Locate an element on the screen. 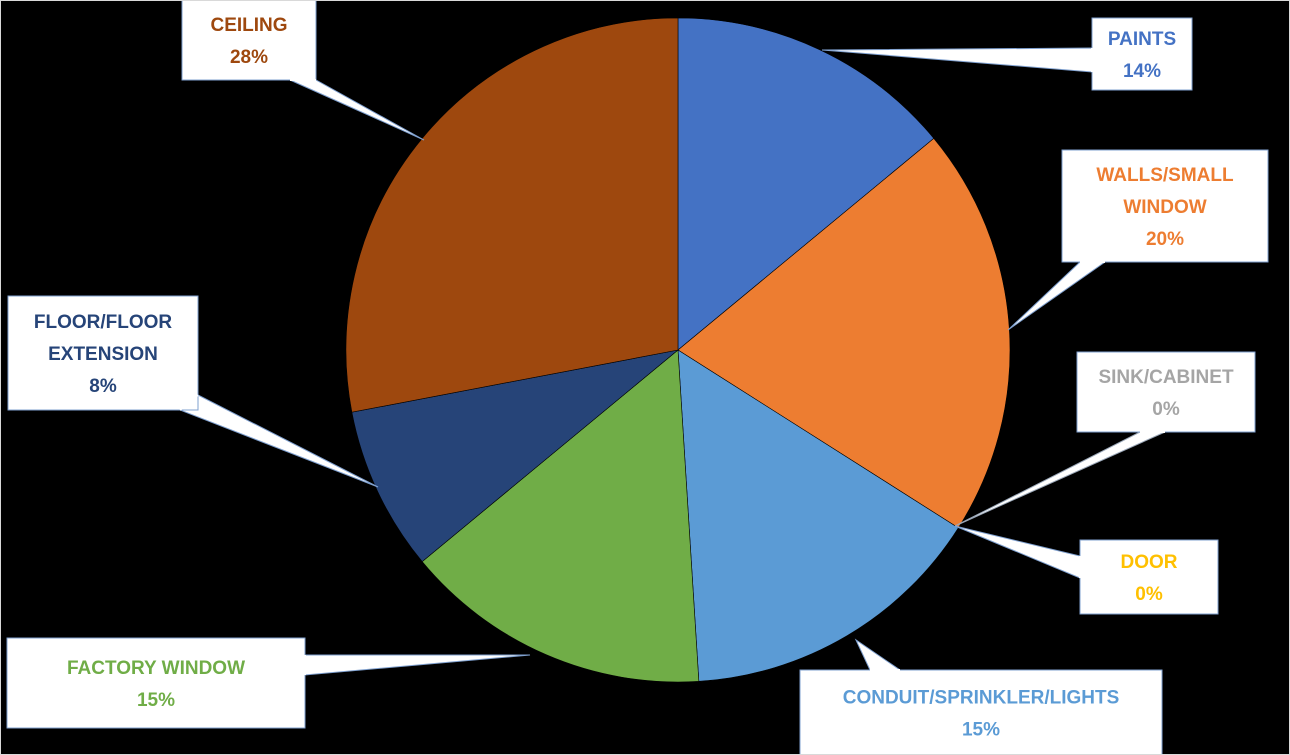  data-label-category: FLOOR/FLOOR is located at coordinates (103, 322).